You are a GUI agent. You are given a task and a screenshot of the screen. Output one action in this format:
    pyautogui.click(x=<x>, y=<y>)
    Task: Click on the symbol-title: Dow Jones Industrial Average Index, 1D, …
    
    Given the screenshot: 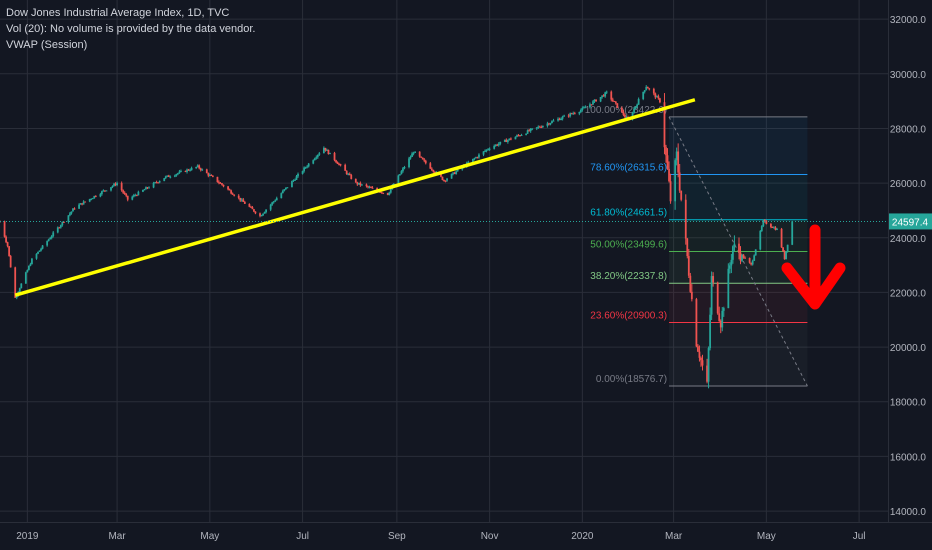 What is the action you would take?
    pyautogui.click(x=118, y=13)
    